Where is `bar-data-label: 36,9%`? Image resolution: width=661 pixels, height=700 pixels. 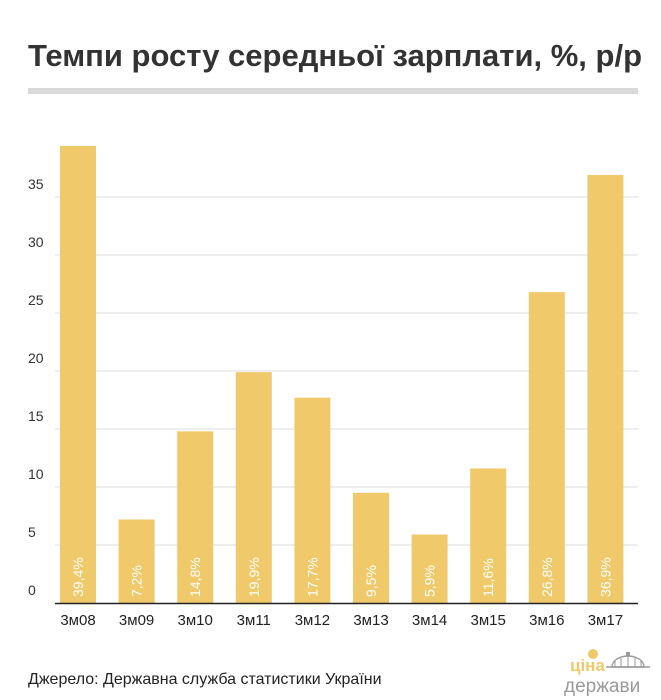 bar-data-label: 36,9% is located at coordinates (605, 577).